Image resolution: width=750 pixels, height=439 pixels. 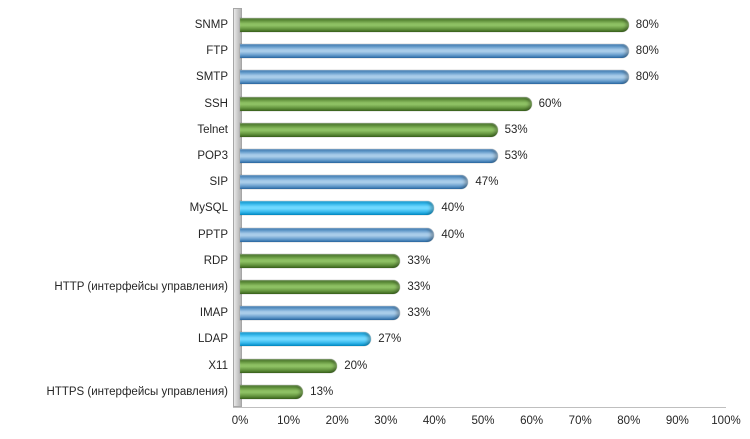 I want to click on category-label: SIP, so click(x=218, y=182).